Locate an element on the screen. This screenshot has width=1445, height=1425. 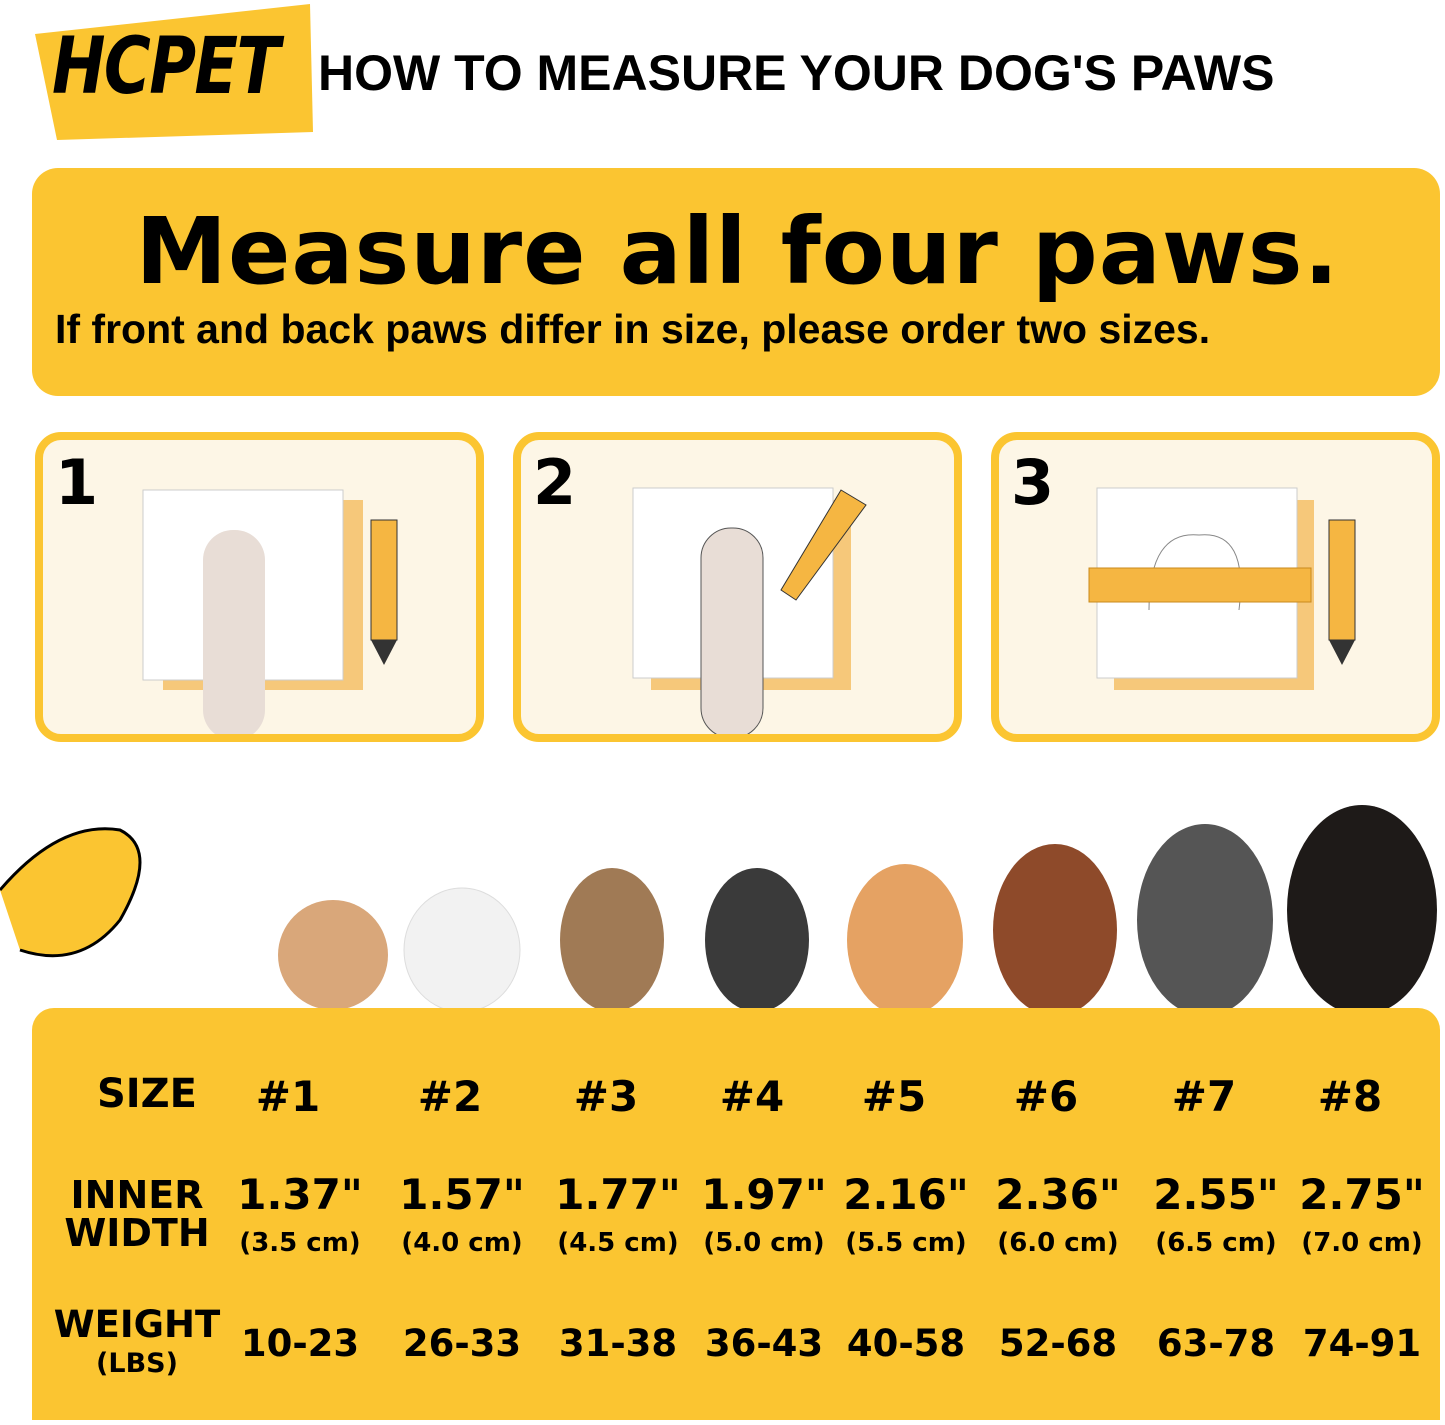
dog-yorkie is located at coordinates (612, 939).